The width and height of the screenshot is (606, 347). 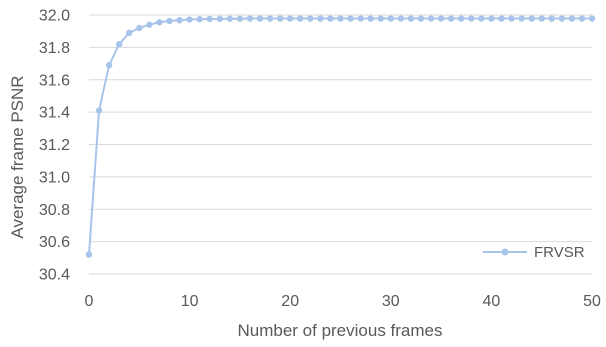 I want to click on x-tick-label: 30, so click(x=391, y=301).